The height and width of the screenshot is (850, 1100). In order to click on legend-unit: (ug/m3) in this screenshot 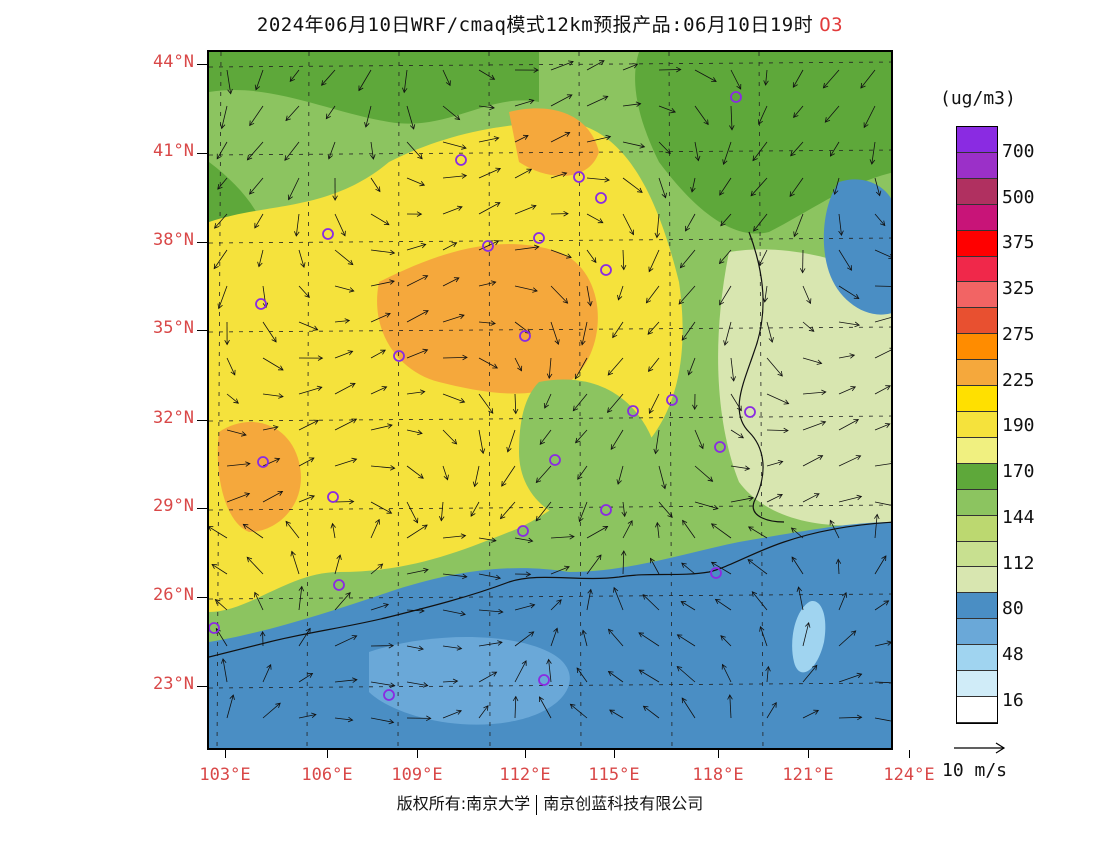, I will do `click(978, 98)`.